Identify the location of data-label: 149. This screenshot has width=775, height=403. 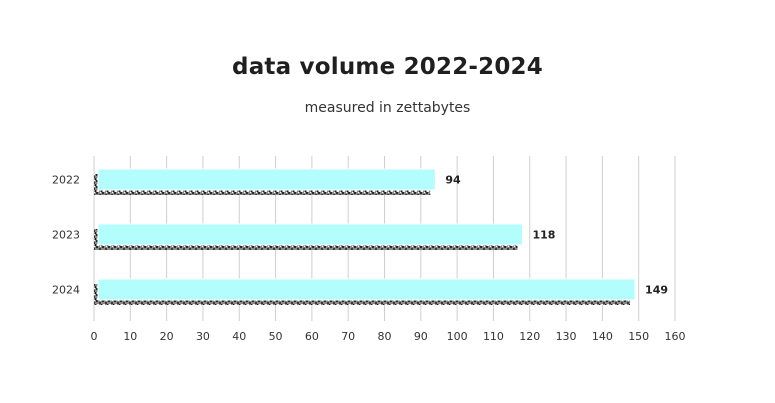
(656, 290).